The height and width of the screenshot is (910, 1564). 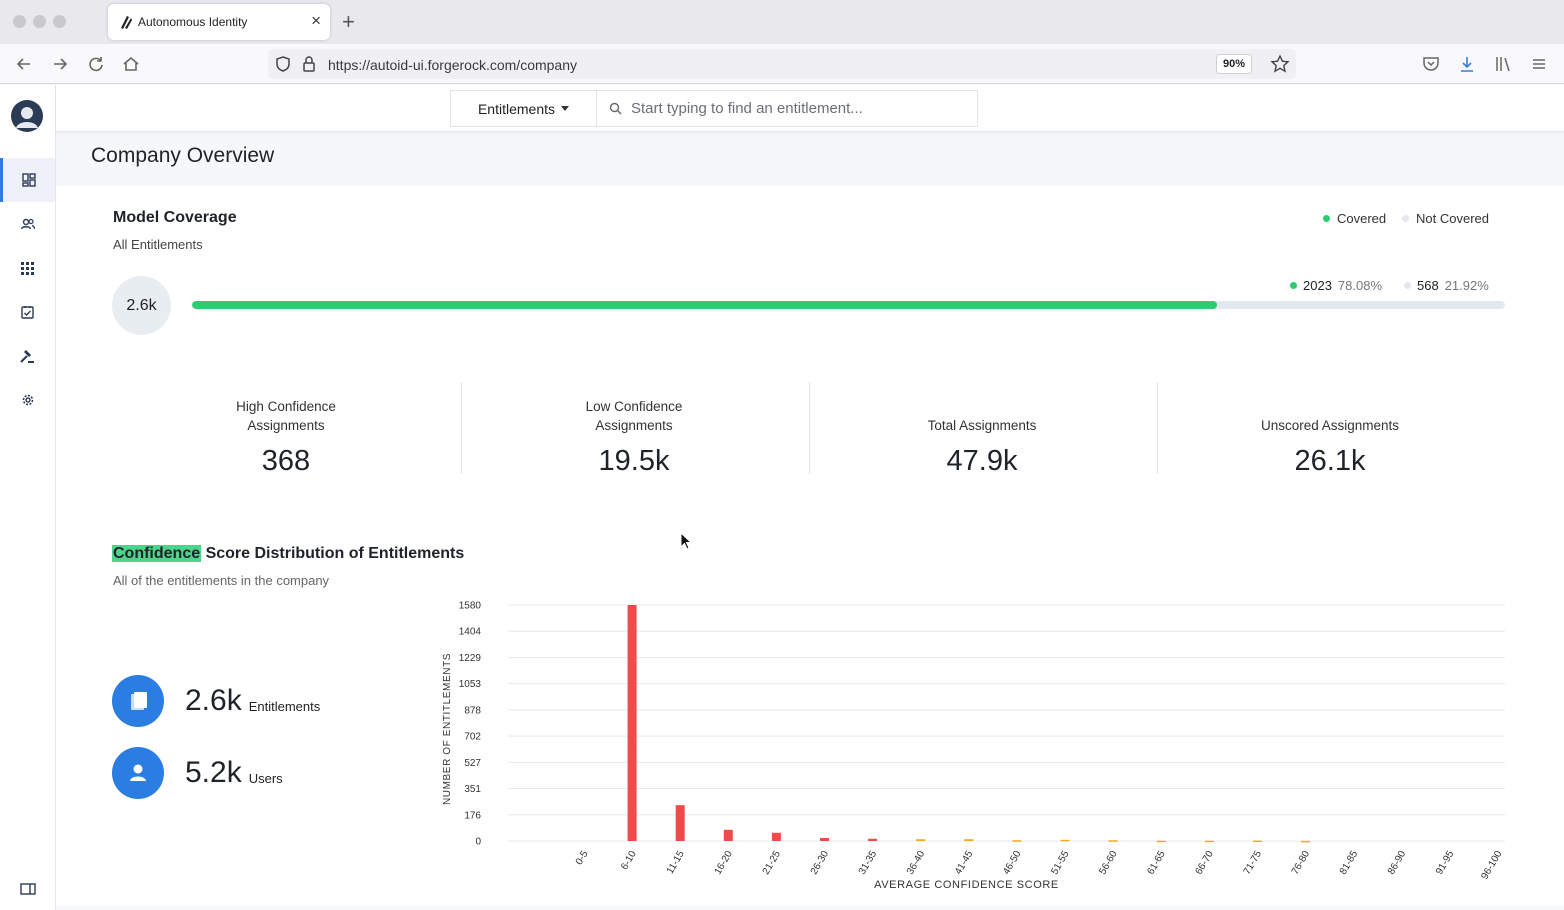 What do you see at coordinates (615, 108) in the screenshot?
I see `search-icon` at bounding box center [615, 108].